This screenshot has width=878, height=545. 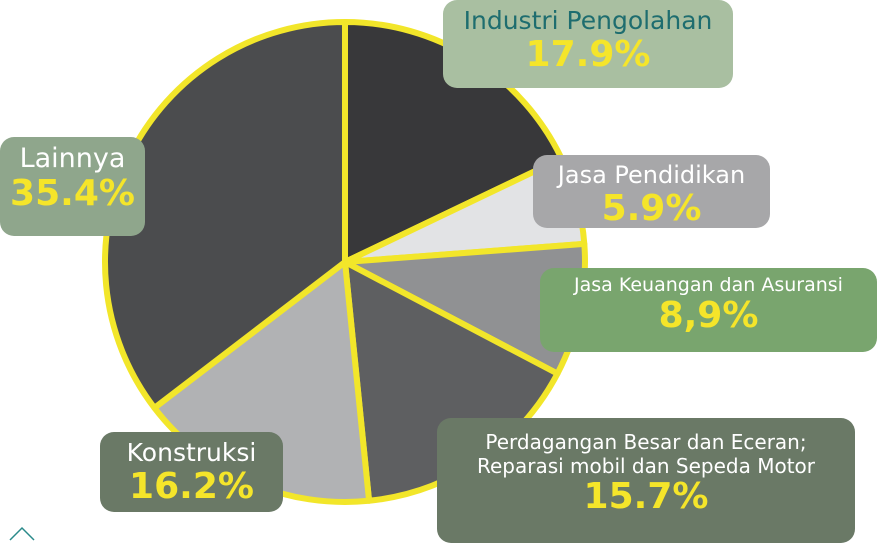 I want to click on value-label: 5.9%, so click(x=651, y=208).